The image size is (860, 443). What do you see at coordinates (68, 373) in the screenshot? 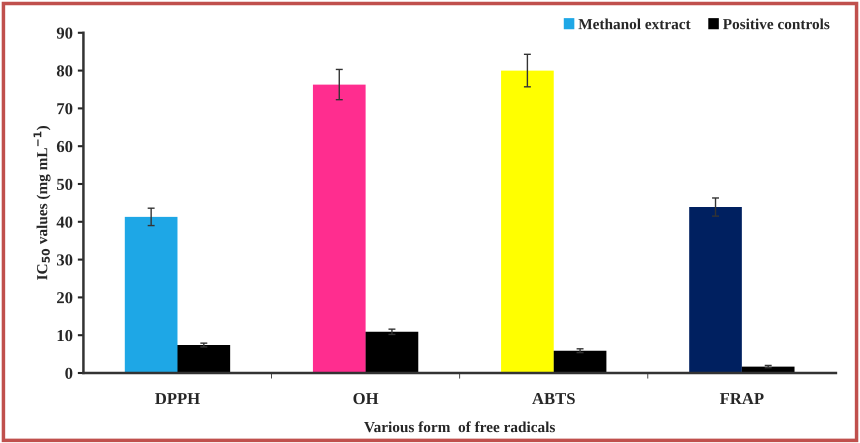
I see `y-tick-label: 0` at bounding box center [68, 373].